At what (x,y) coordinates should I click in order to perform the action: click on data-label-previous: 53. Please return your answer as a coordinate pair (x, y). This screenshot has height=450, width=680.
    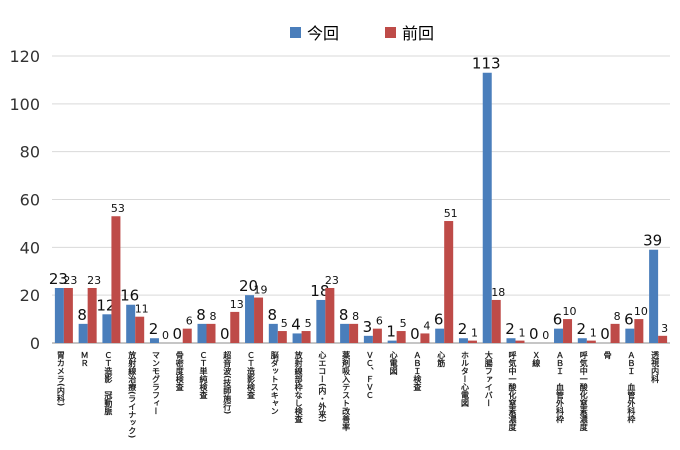
    Looking at the image, I should click on (118, 208).